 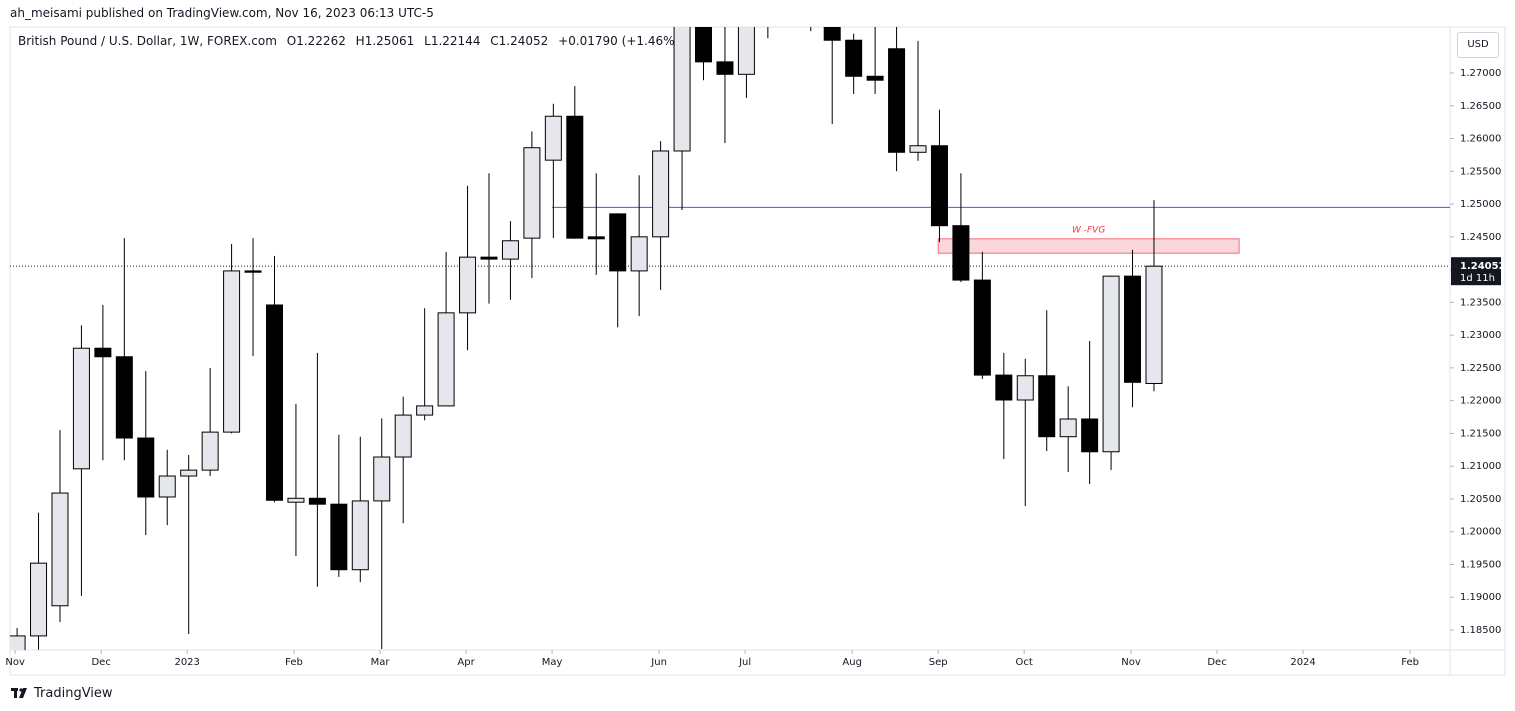 I want to click on last-price-label: 1.24052, so click(x=1483, y=266).